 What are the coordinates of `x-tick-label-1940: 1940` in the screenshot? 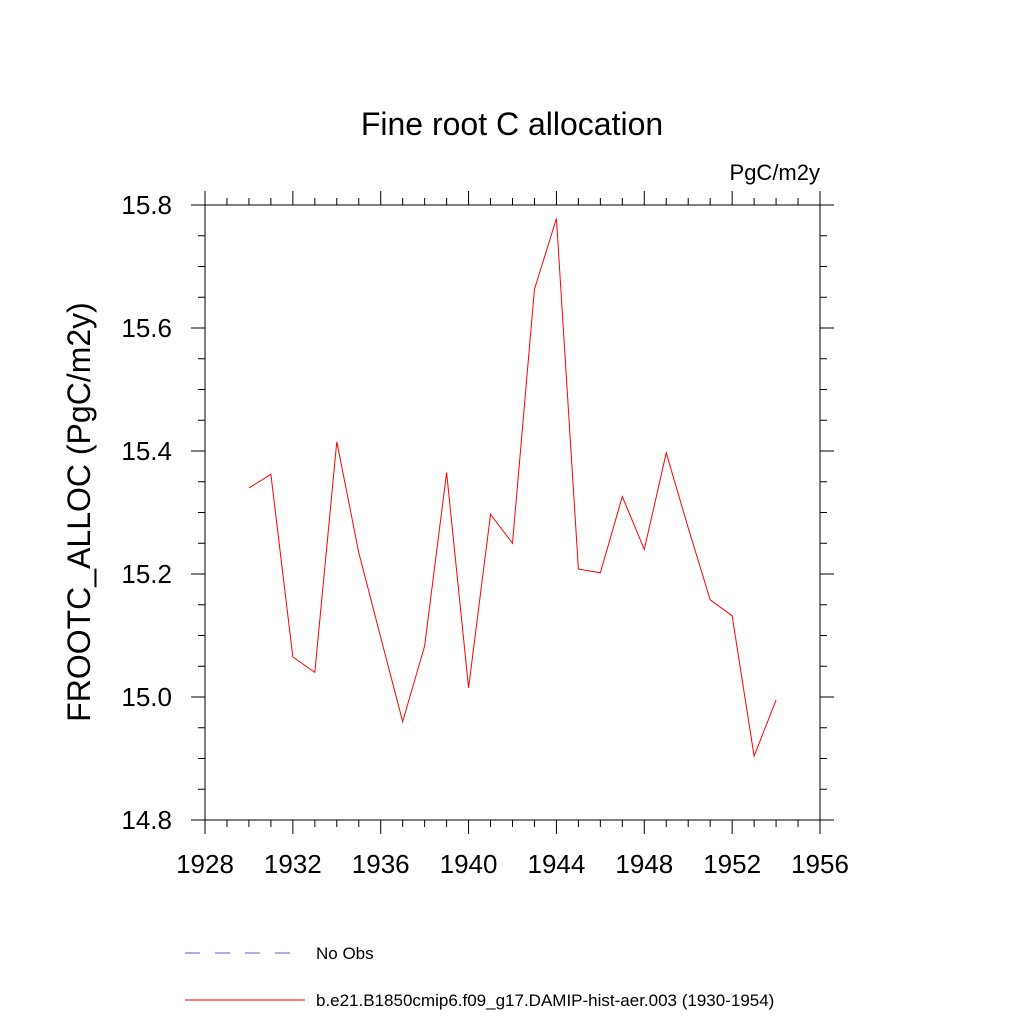 It's located at (469, 864).